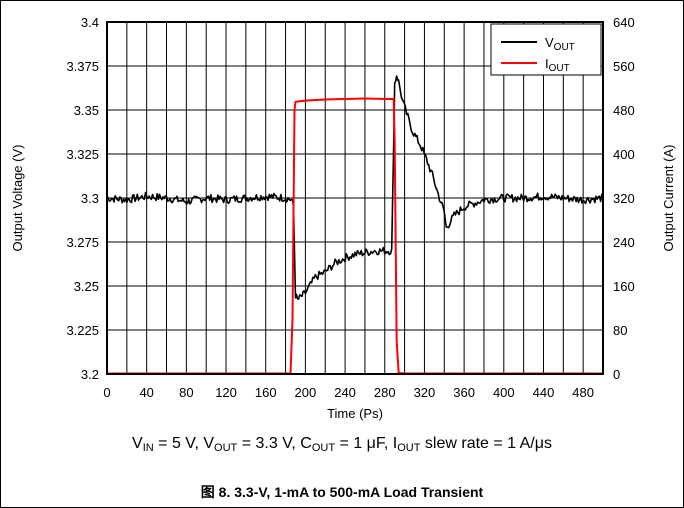 This screenshot has height=508, width=684. I want to click on legend: VOUT IOUT, so click(546, 49).